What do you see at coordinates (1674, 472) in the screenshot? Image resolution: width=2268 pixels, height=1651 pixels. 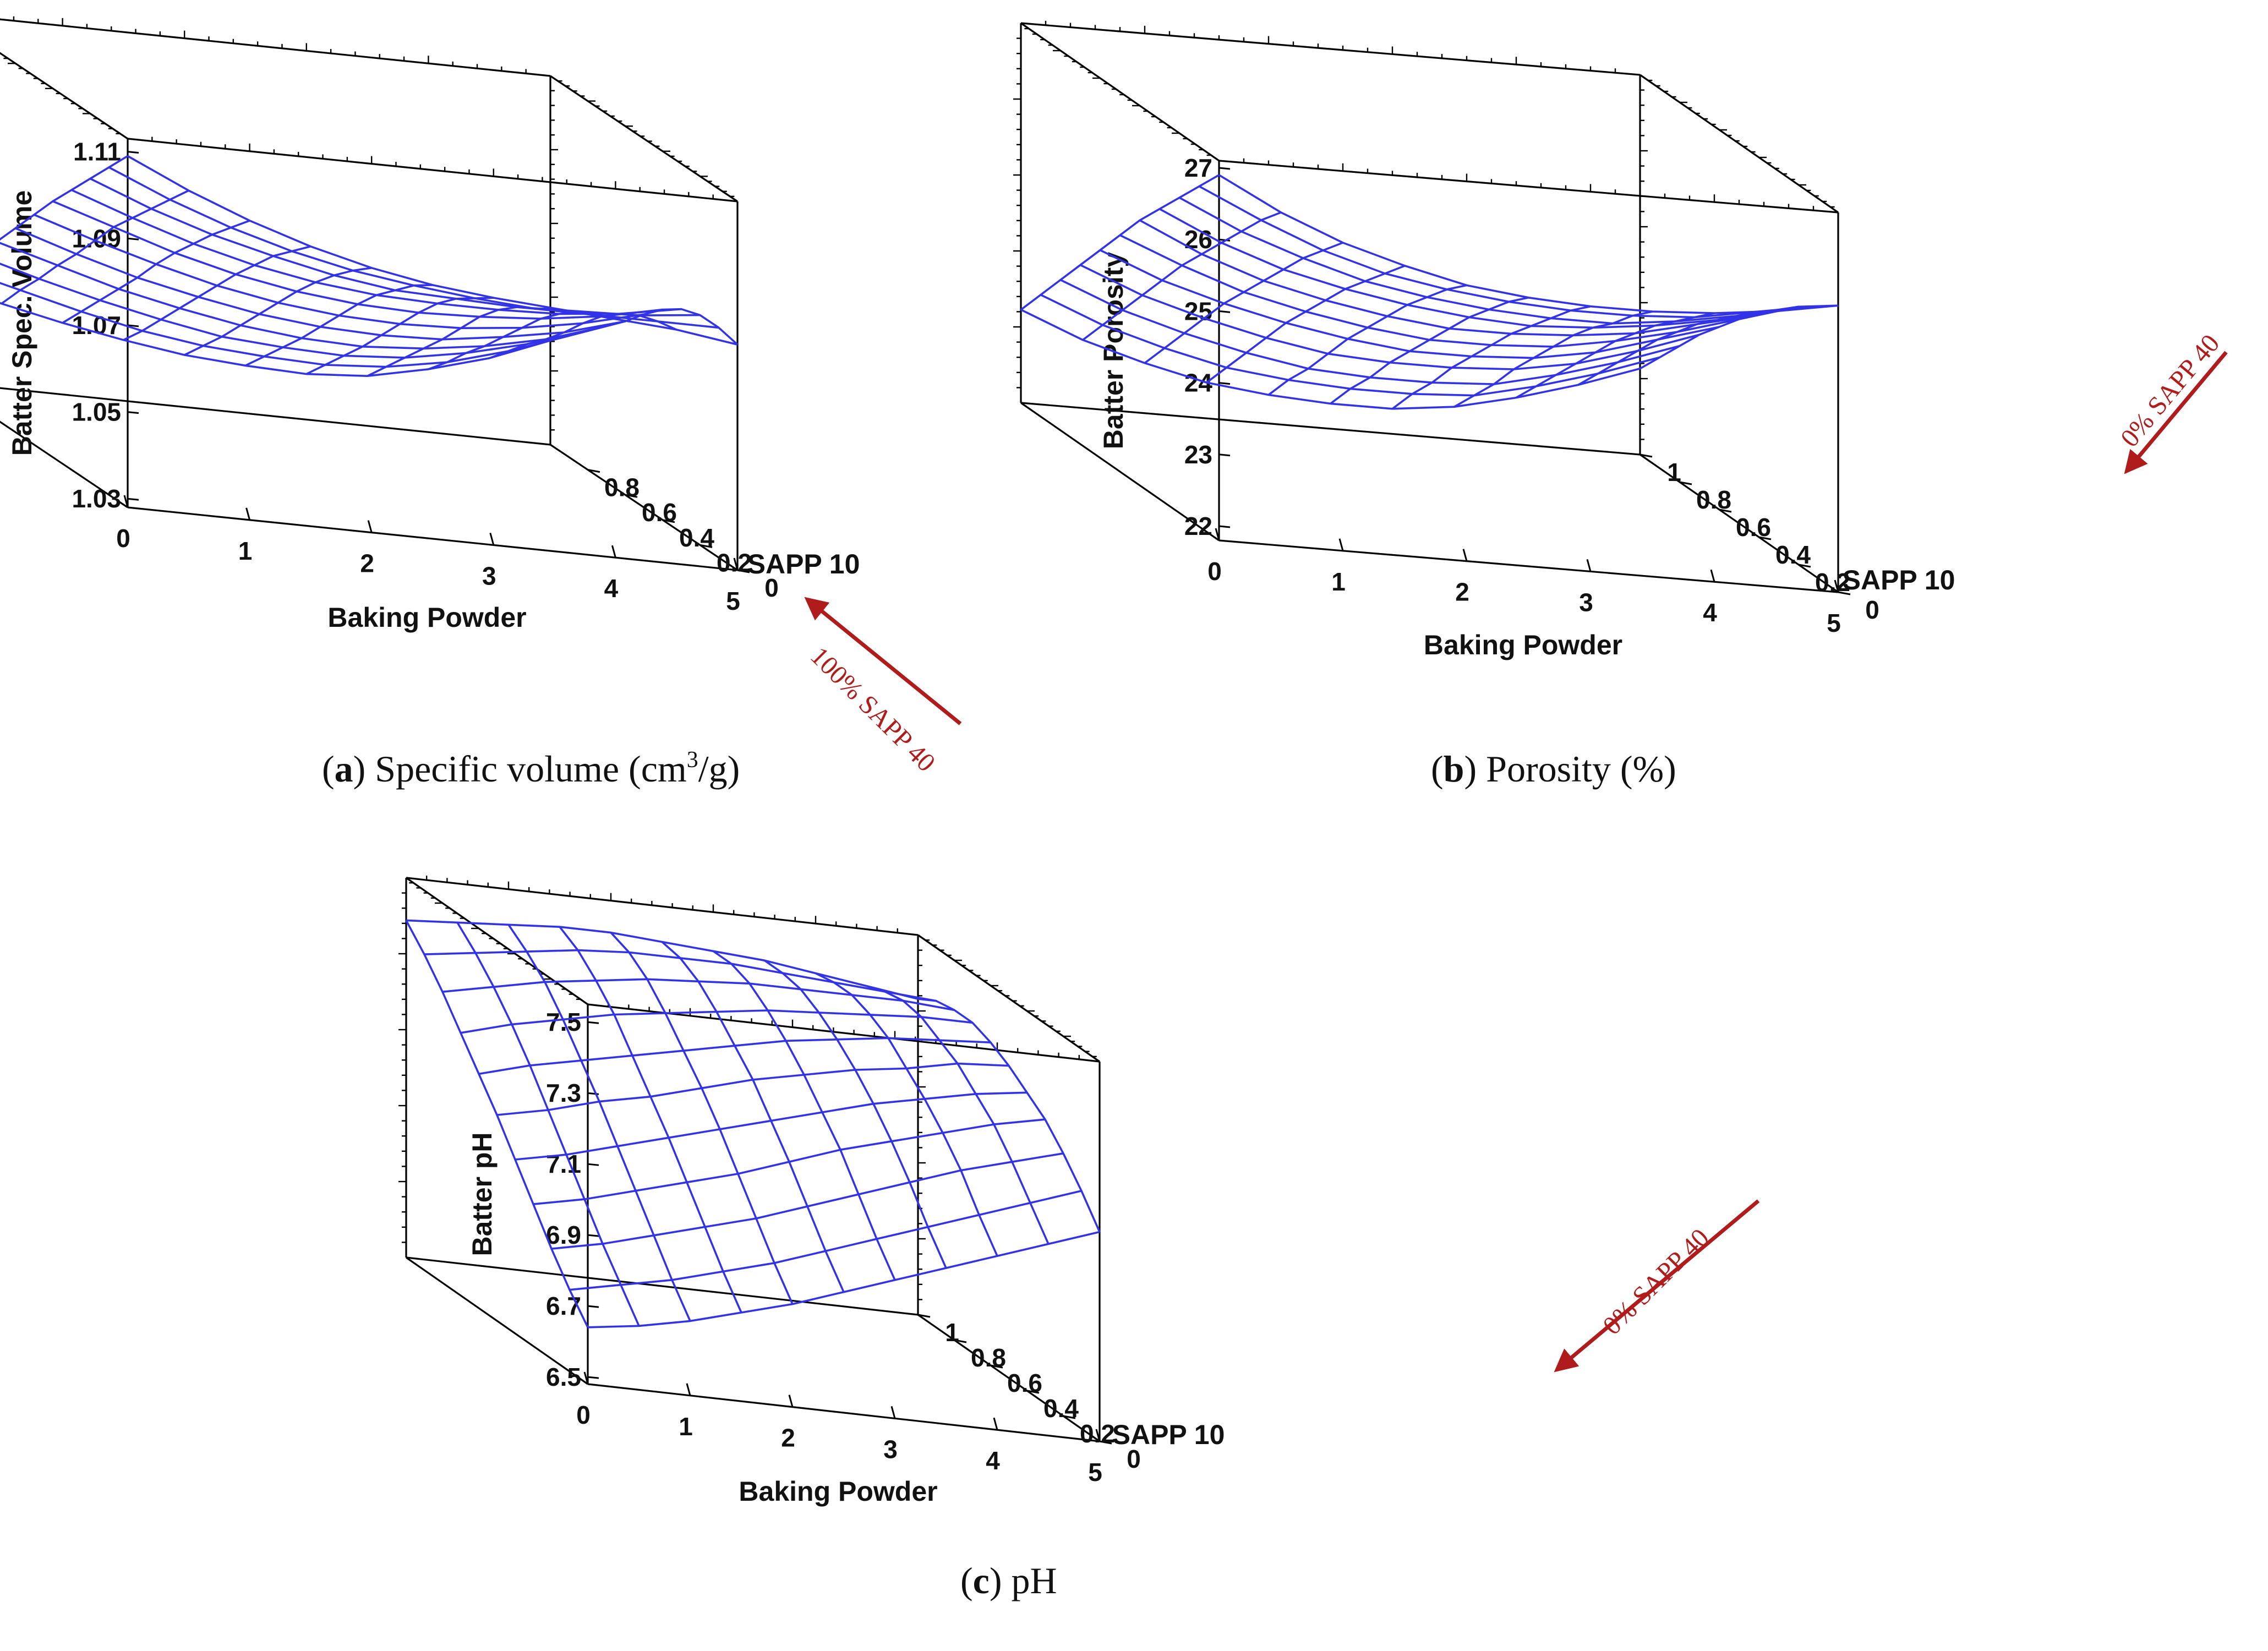 I see `y-tick-label: 1` at bounding box center [1674, 472].